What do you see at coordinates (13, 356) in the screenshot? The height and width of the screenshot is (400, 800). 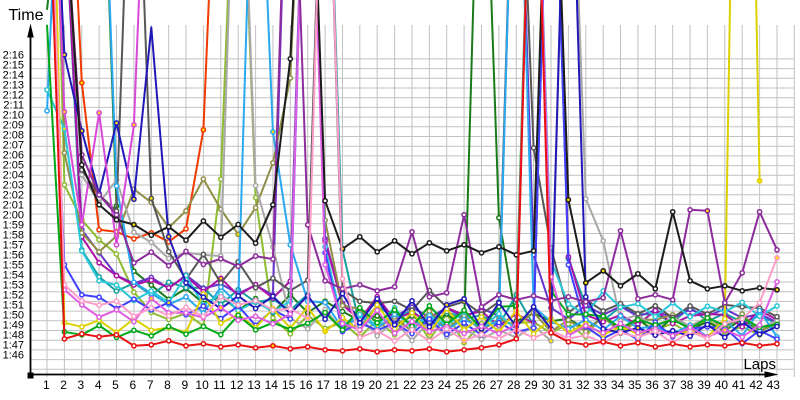 I see `svg-text: 1:46` at bounding box center [13, 356].